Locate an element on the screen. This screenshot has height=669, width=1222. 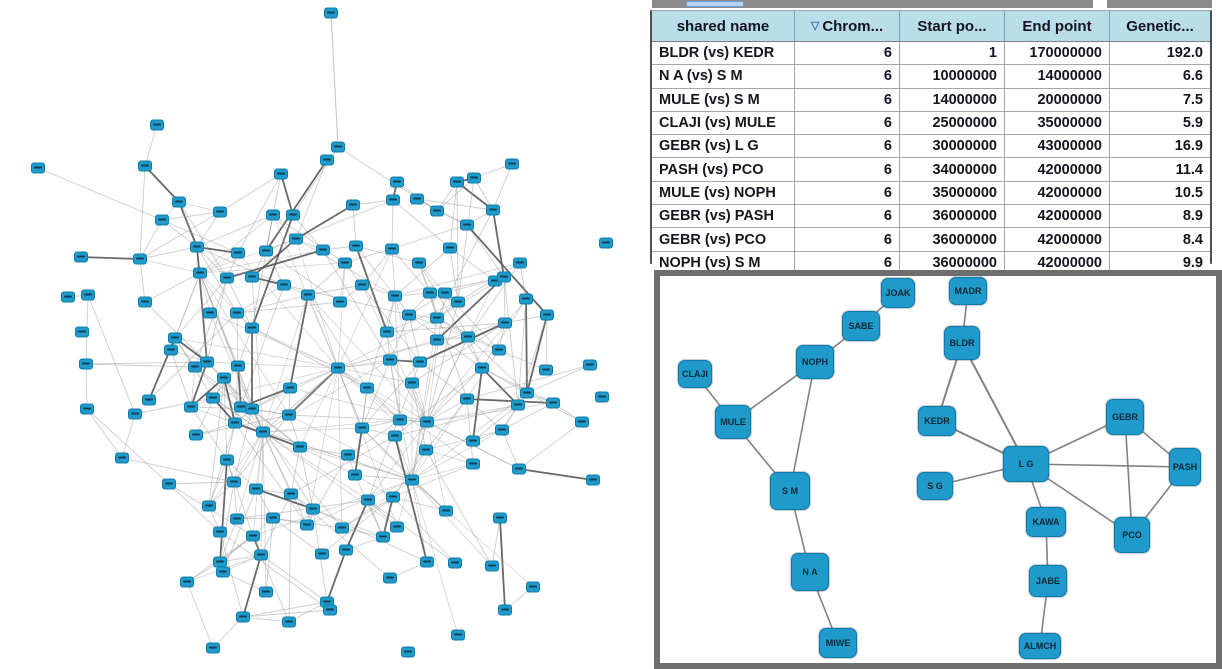
subnetwork-node-joak: JOAK is located at coordinates (898, 293).